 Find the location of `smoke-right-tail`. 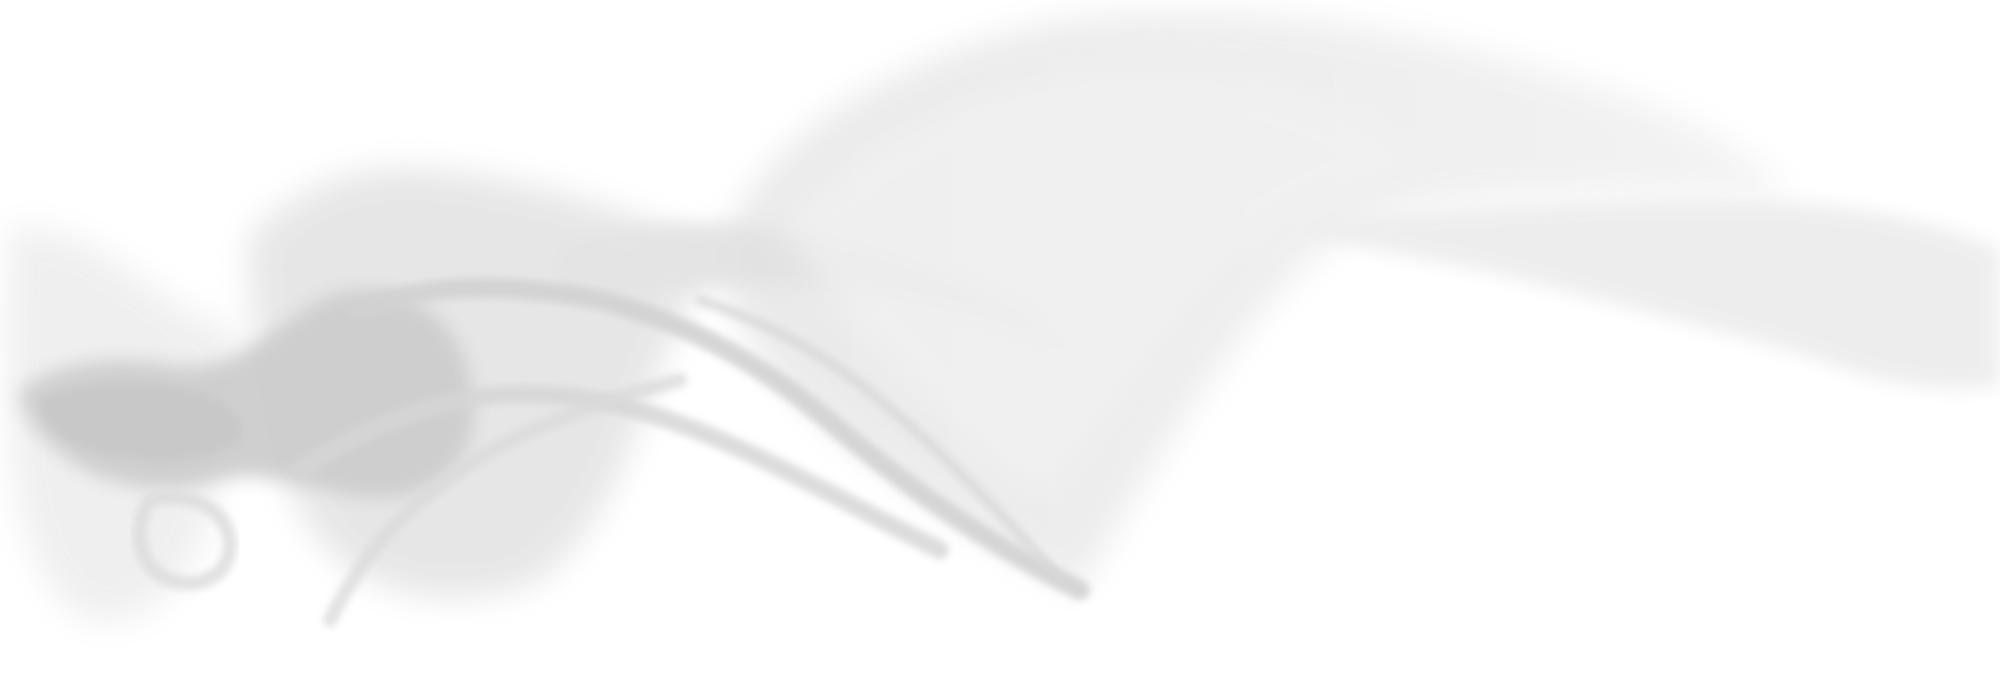

smoke-right-tail is located at coordinates (1650, 294).